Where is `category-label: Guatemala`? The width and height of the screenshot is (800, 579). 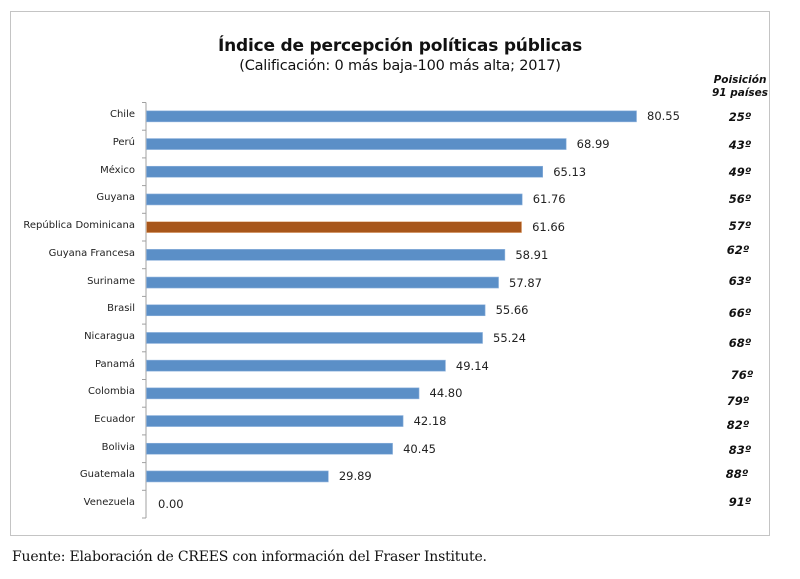 category-label: Guatemala is located at coordinates (107, 475).